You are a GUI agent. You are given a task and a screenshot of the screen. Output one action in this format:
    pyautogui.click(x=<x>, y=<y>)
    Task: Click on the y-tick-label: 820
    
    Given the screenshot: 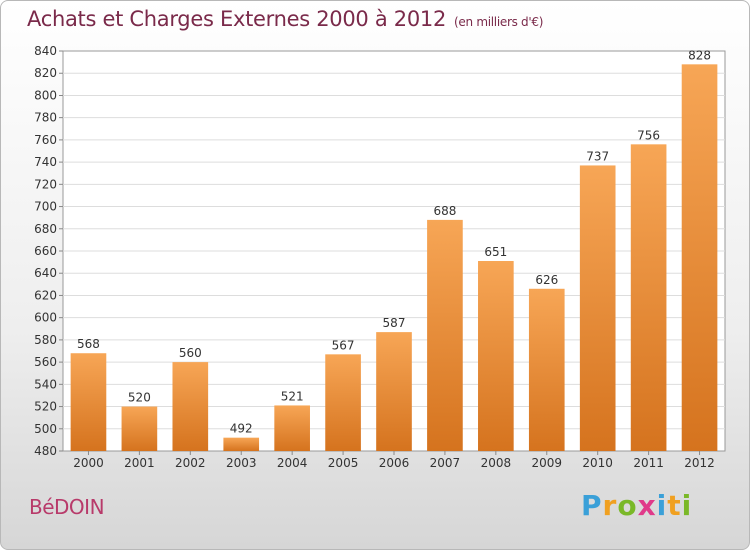 What is the action you would take?
    pyautogui.click(x=45, y=73)
    